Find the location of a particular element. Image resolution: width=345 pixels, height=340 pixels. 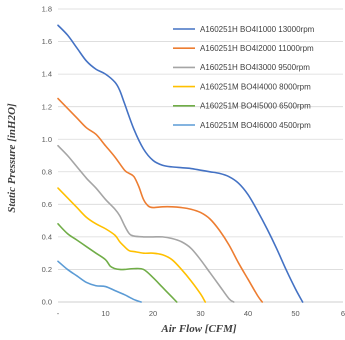

y-tick-label: 1.8 is located at coordinates (47, 9).